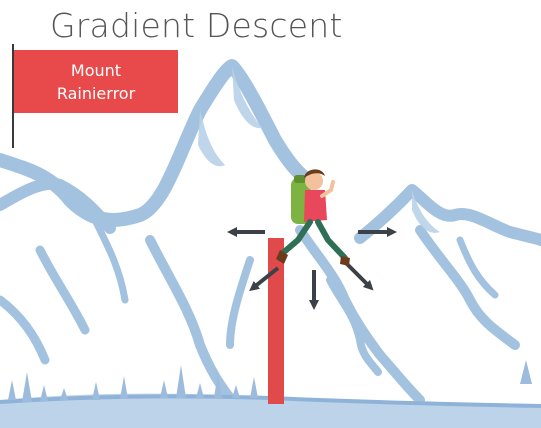  What do you see at coordinates (96, 70) in the screenshot?
I see `flag-label-line1: Mount` at bounding box center [96, 70].